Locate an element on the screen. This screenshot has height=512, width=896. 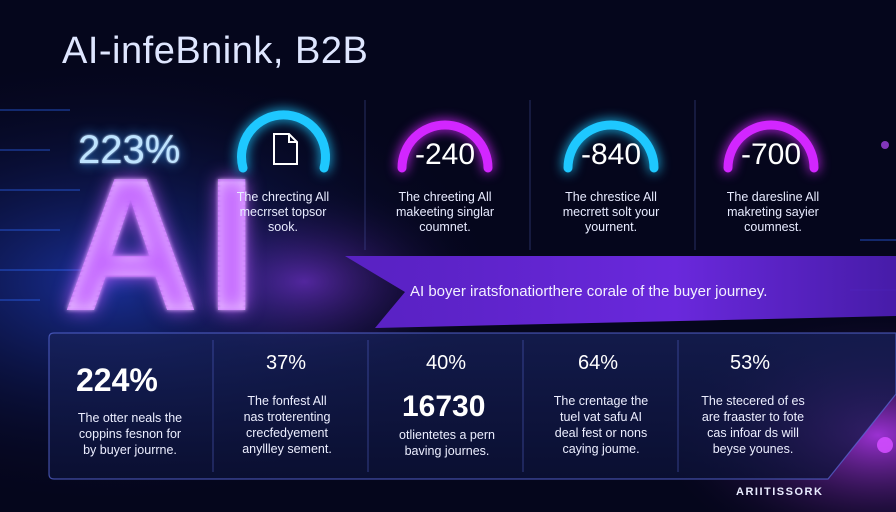
gauge-value-2: -240 is located at coordinates (445, 154).